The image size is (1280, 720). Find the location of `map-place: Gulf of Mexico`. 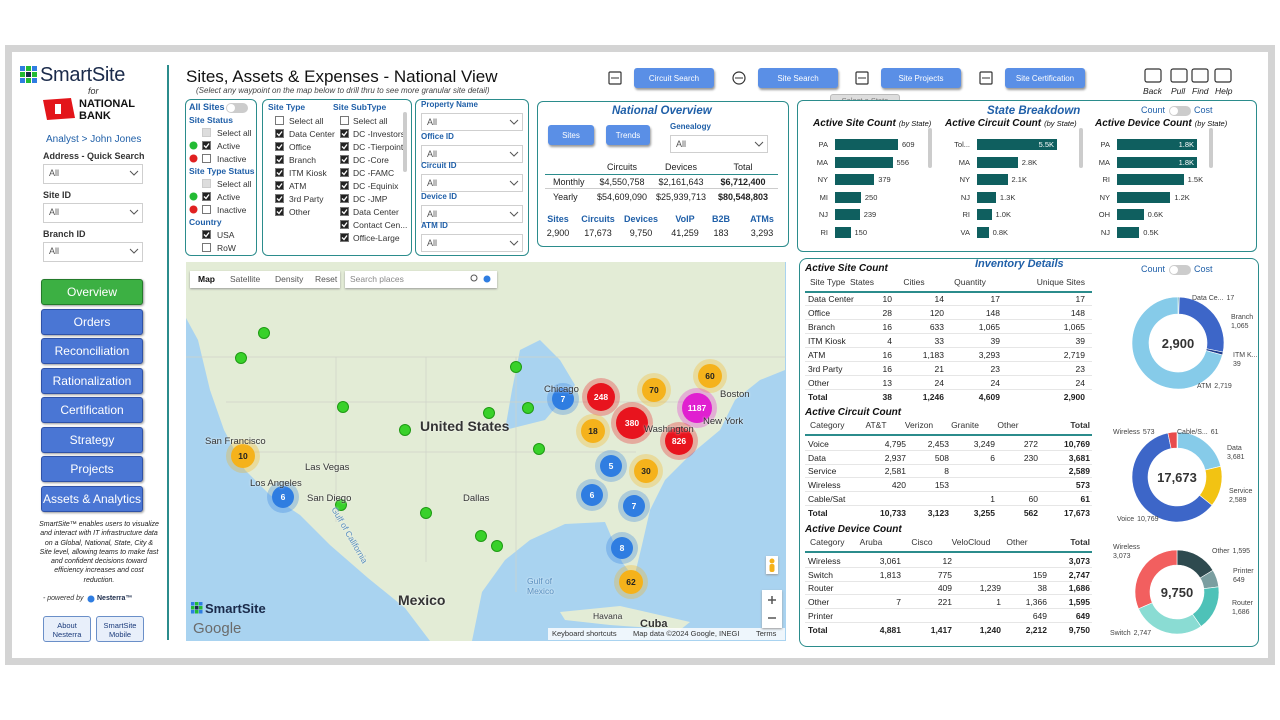

map-place: Gulf of Mexico is located at coordinates (540, 586).